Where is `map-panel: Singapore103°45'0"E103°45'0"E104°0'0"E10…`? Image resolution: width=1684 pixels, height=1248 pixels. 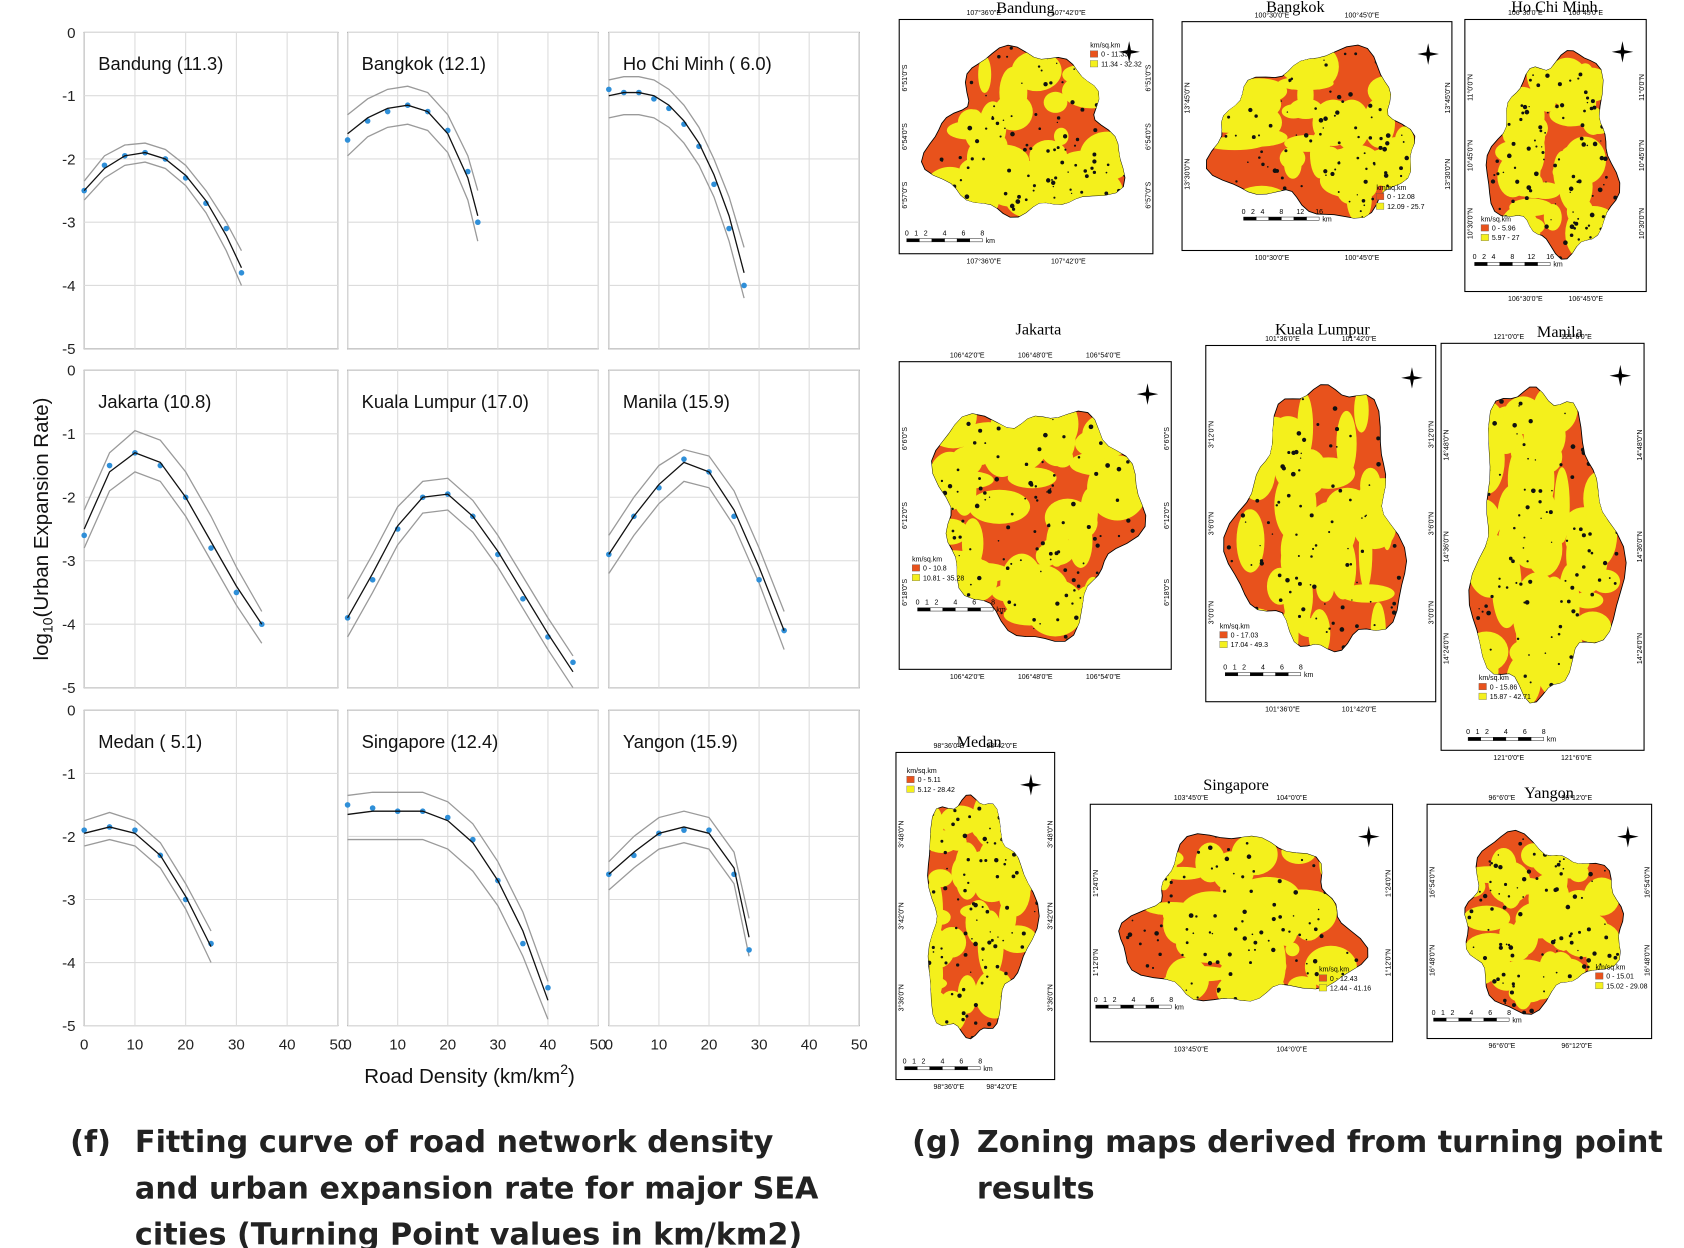
map-panel: Singapore103°45'0"E103°45'0"E104°0'0"E10… is located at coordinates (1241, 914).